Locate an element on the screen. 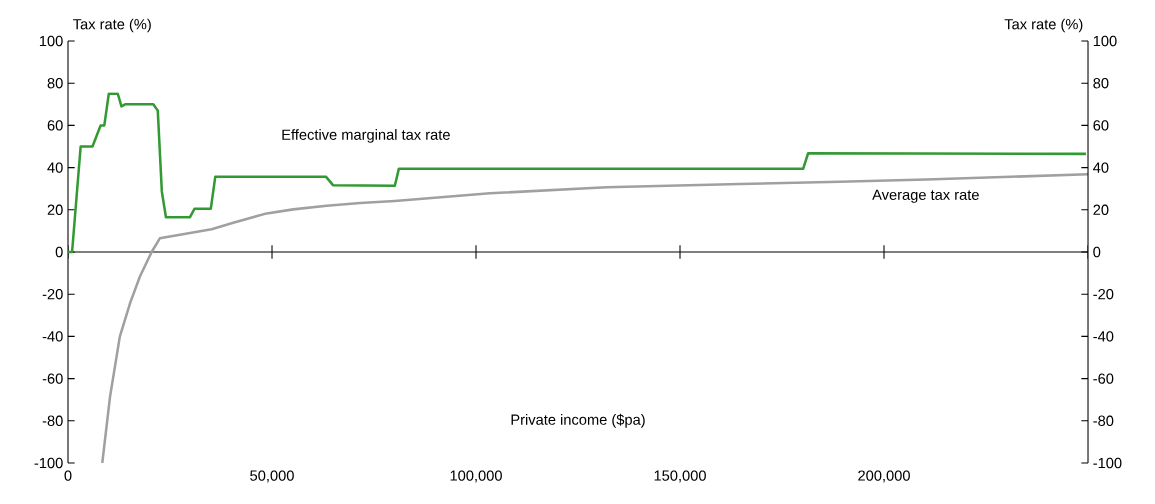  annotation: Effective marginal tax rate is located at coordinates (366, 136).